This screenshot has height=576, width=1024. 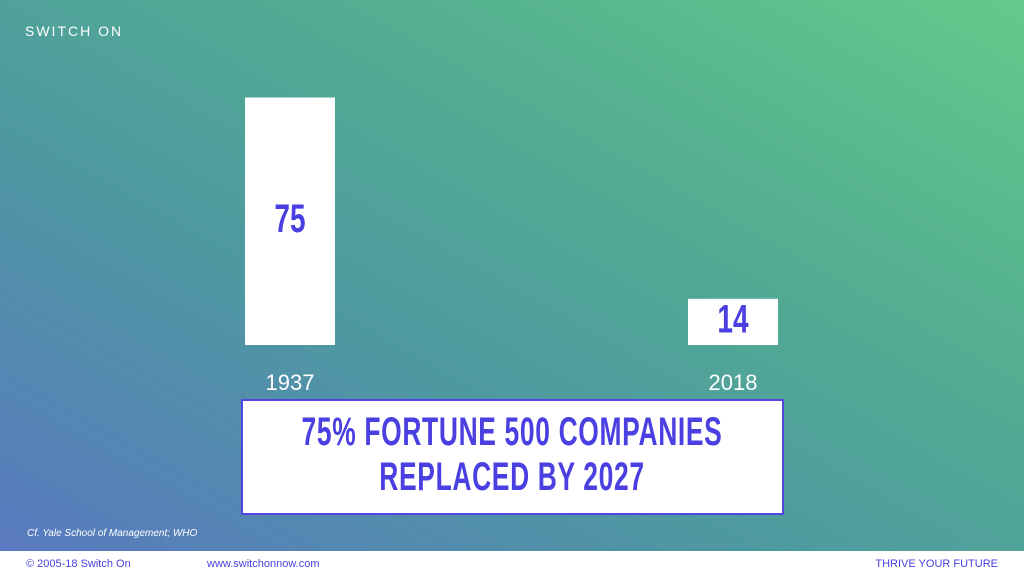 I want to click on title-box, so click(x=512, y=457).